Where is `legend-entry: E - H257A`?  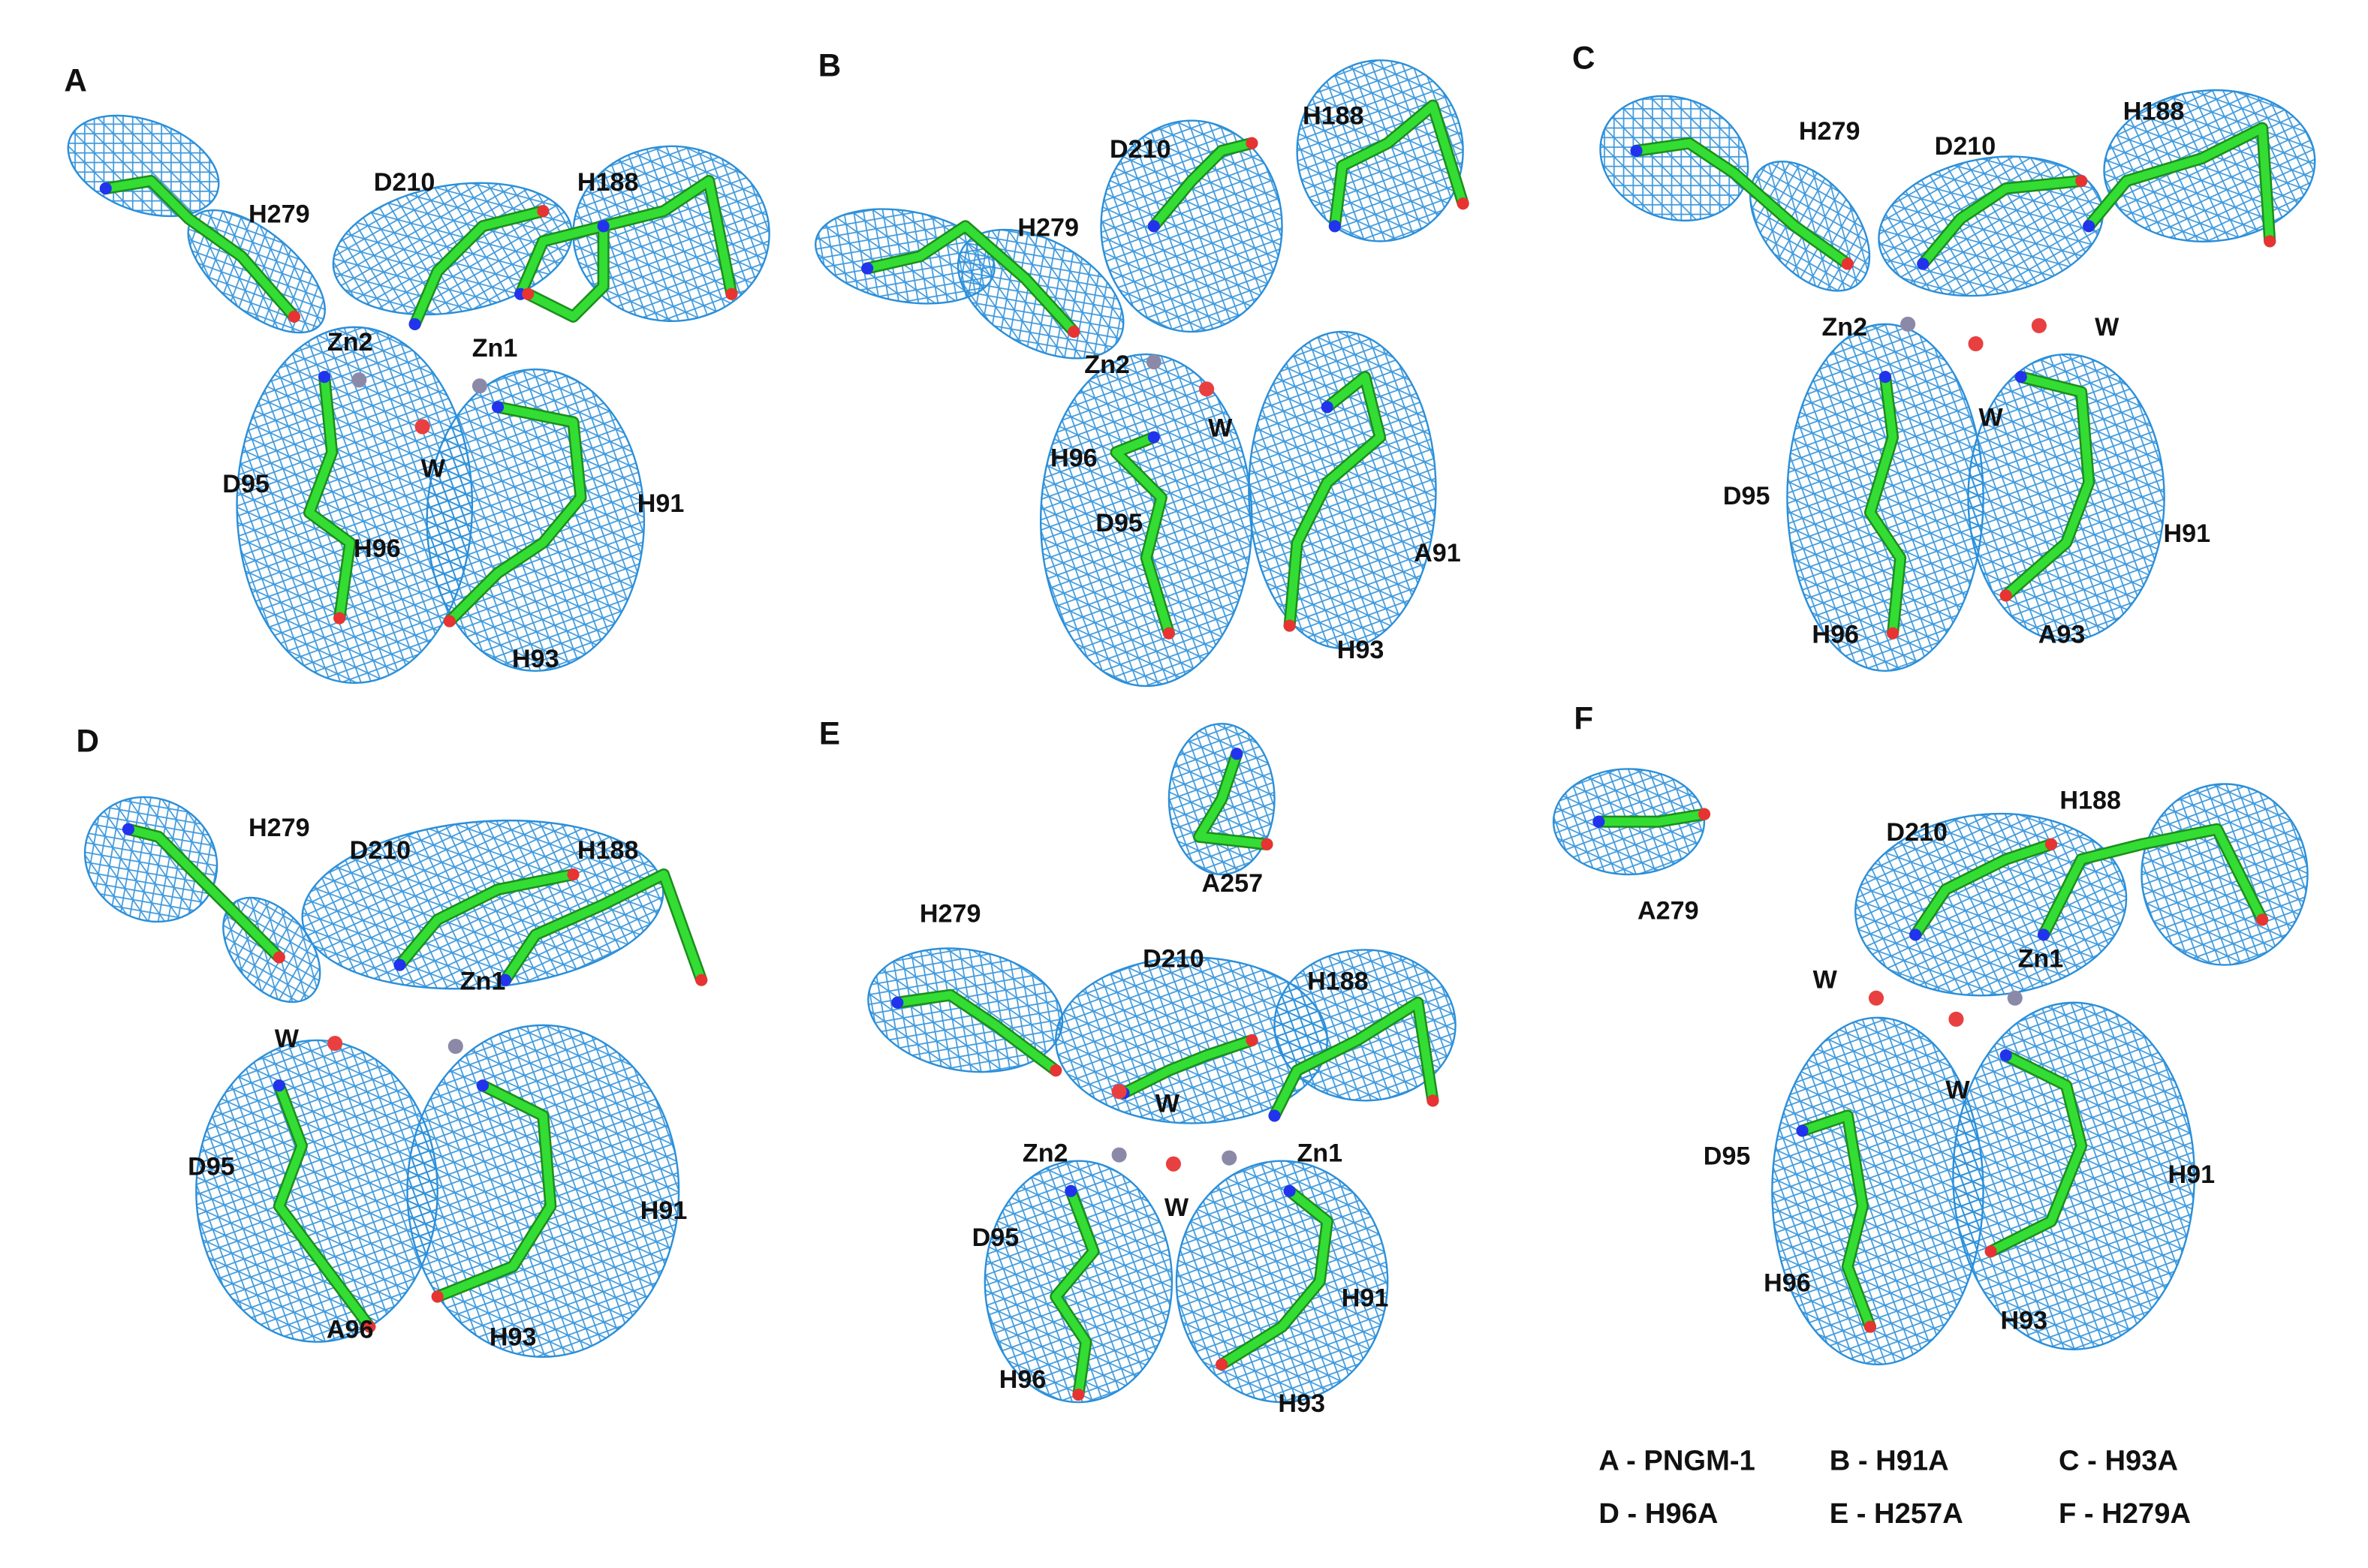
legend-entry: E - H257A is located at coordinates (1896, 1513).